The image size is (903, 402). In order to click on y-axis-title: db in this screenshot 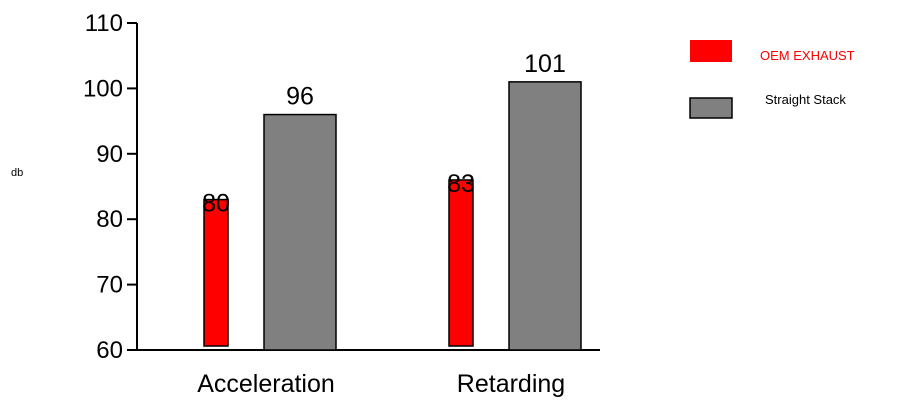, I will do `click(17, 173)`.